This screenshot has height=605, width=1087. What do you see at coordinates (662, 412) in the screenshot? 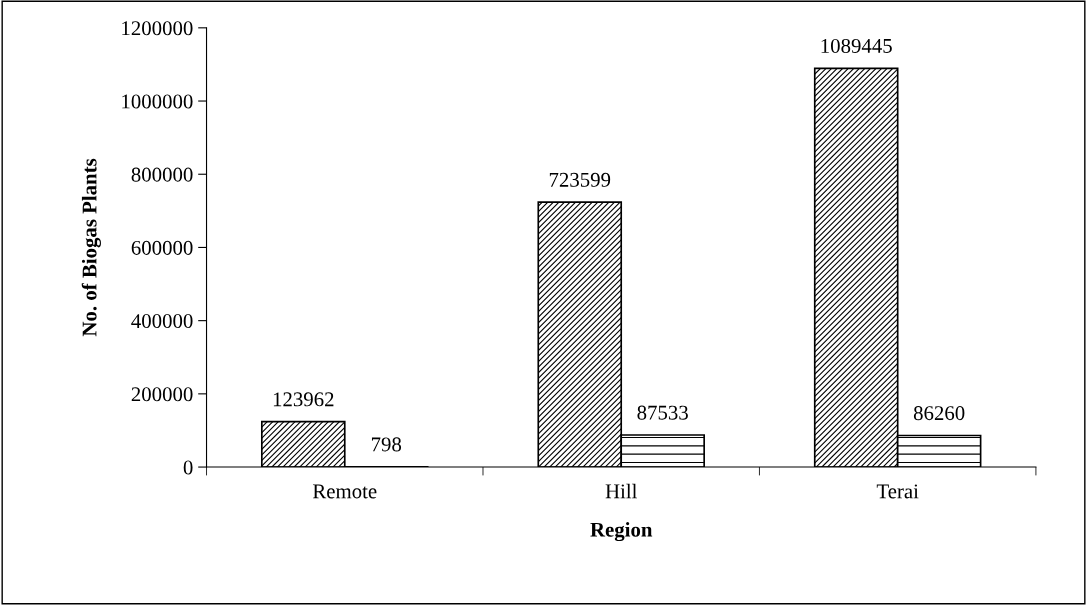
I see `data-label: 87533` at bounding box center [662, 412].